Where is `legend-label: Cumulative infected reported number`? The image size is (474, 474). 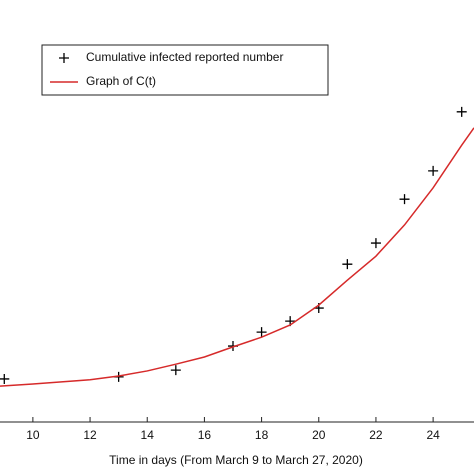 legend-label: Cumulative infected reported number is located at coordinates (184, 57).